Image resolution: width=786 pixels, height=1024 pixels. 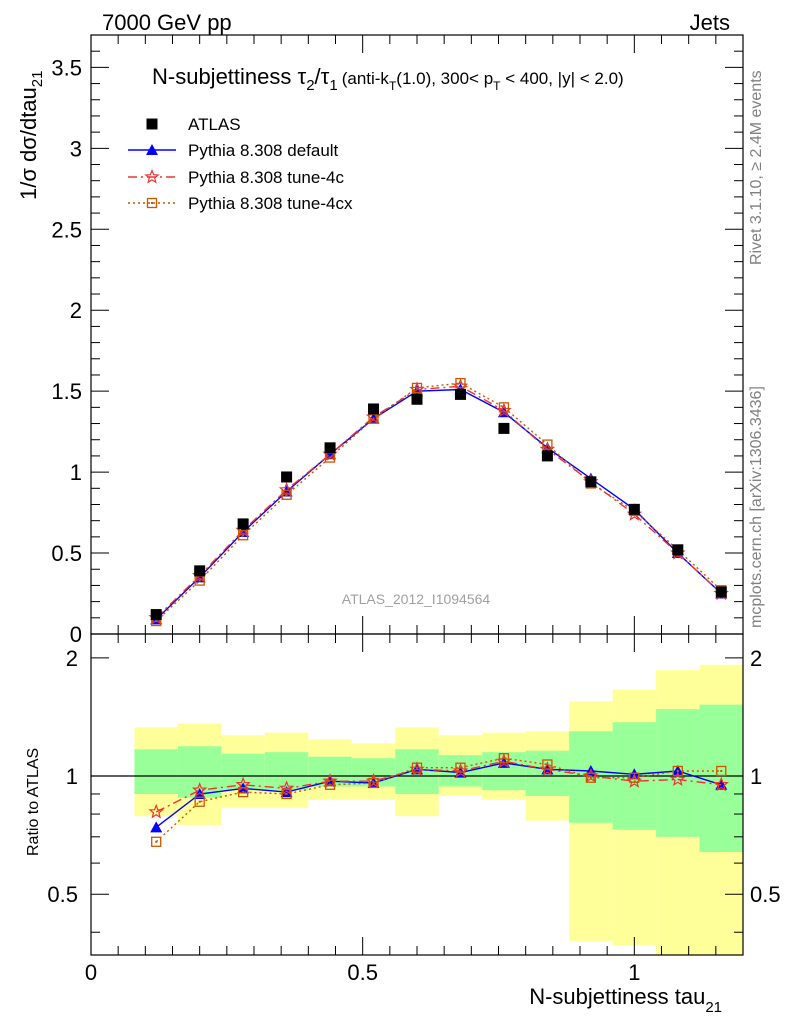 I want to click on jets-label: Jets, so click(x=710, y=22).